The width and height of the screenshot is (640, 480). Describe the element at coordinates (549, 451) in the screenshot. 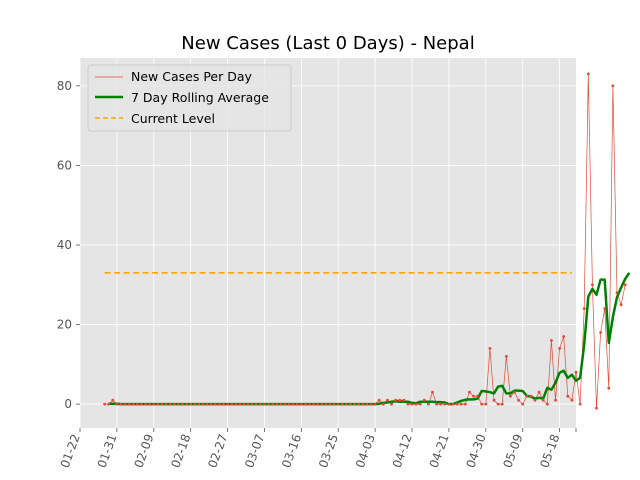

I see `x-tick-label: 05-18` at that location.